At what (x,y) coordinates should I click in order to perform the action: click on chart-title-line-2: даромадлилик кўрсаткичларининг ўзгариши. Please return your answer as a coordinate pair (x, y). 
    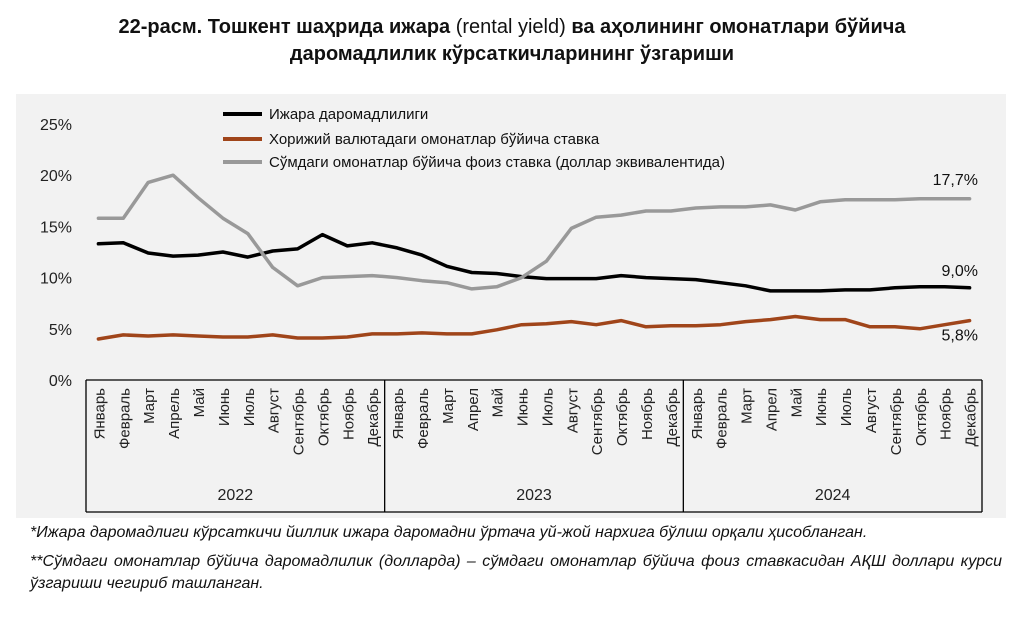
    Looking at the image, I should click on (512, 54).